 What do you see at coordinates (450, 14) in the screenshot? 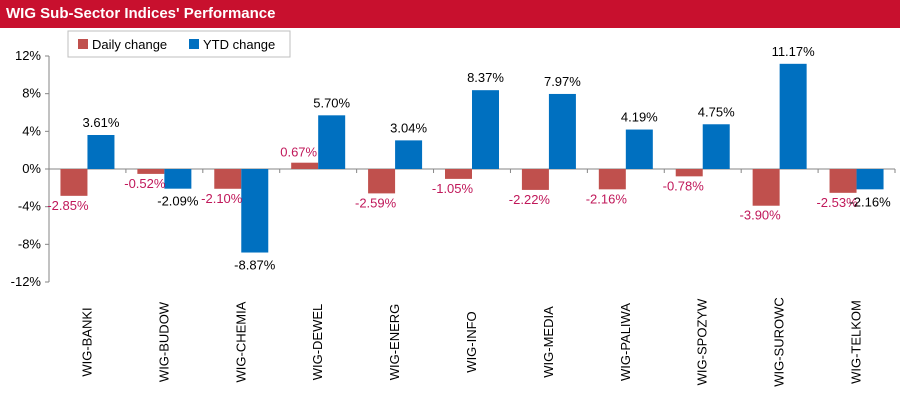
I see `chart-header: WIG Sub-Sector Indices' Performance` at bounding box center [450, 14].